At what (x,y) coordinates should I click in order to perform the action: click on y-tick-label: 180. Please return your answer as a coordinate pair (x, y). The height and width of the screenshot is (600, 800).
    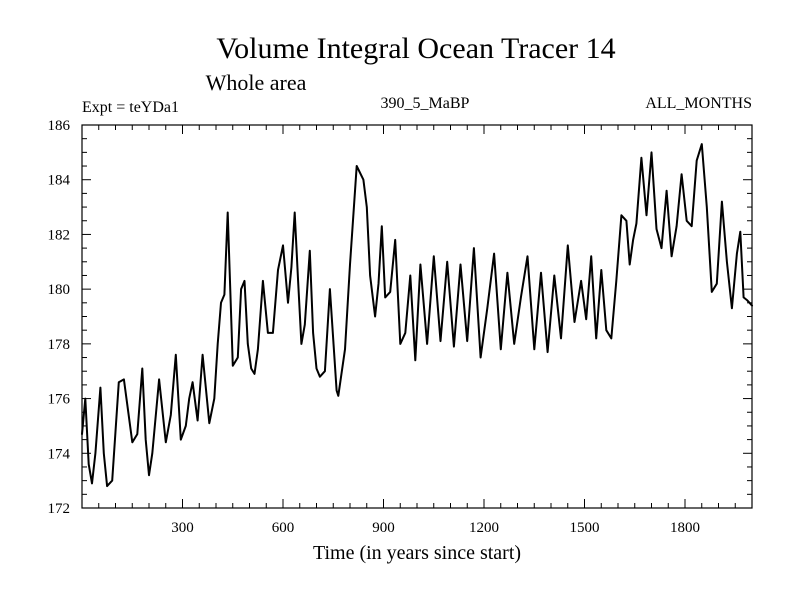
    Looking at the image, I should click on (59, 290).